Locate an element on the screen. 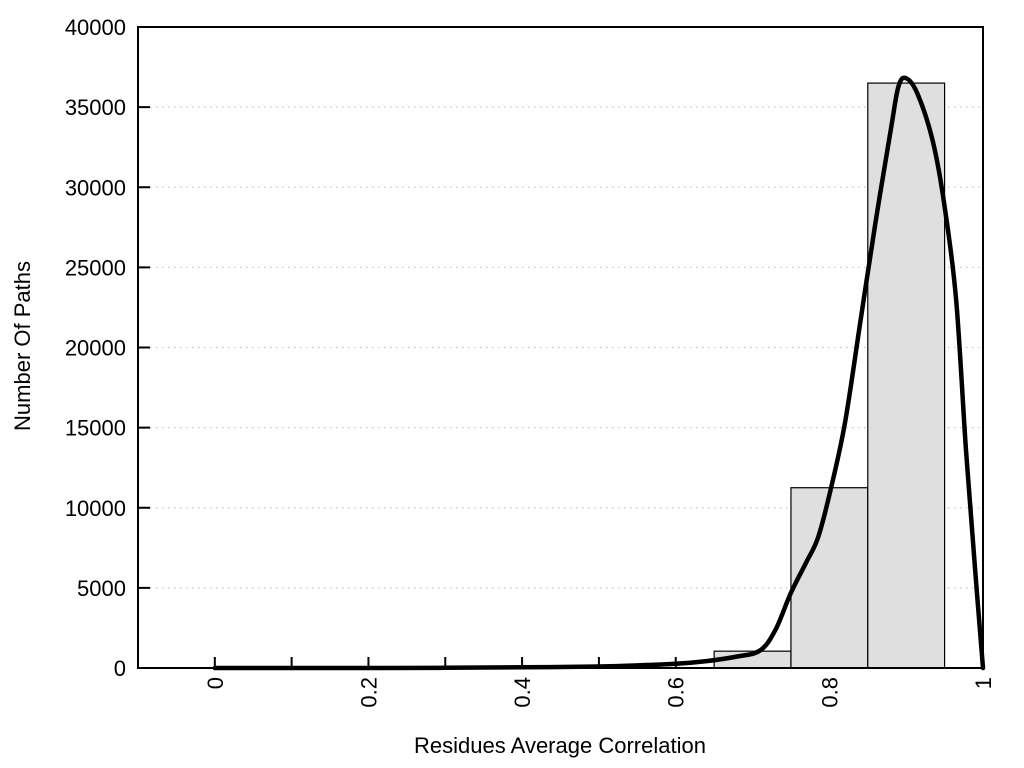 The height and width of the screenshot is (768, 1024). y-tick-label: 25000 is located at coordinates (95, 267).